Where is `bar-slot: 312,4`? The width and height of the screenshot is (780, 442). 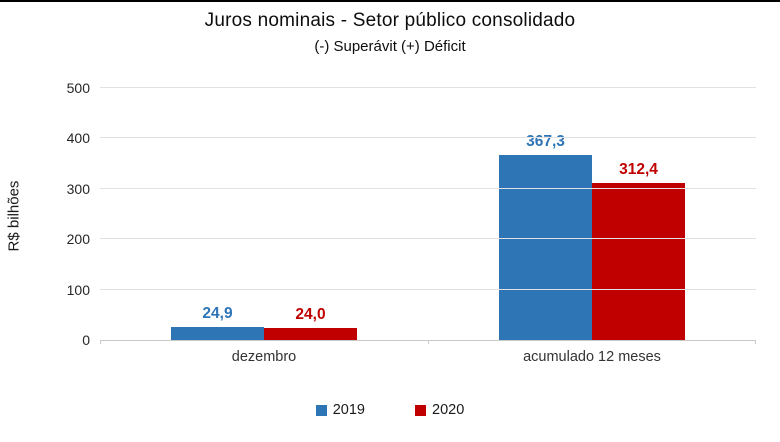 bar-slot: 312,4 is located at coordinates (638, 250).